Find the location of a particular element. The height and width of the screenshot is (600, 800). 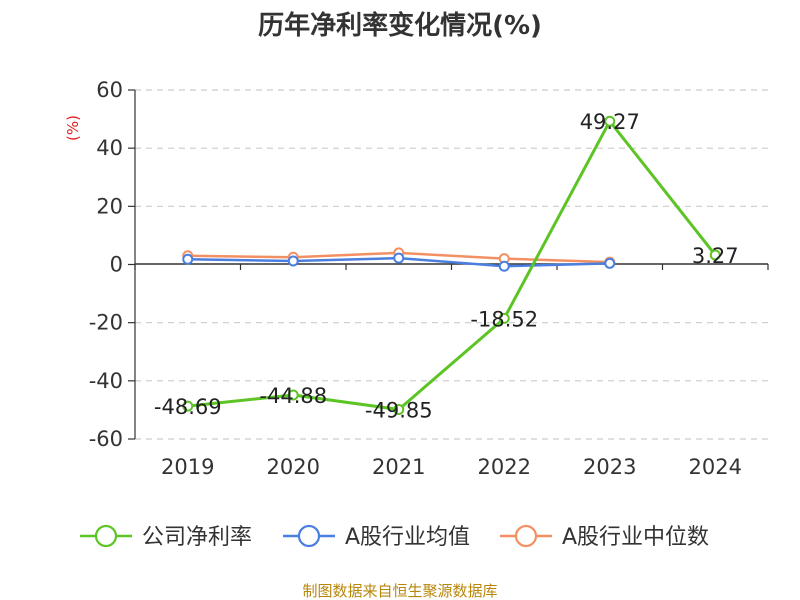

x-tick-label: 2024 is located at coordinates (715, 467).